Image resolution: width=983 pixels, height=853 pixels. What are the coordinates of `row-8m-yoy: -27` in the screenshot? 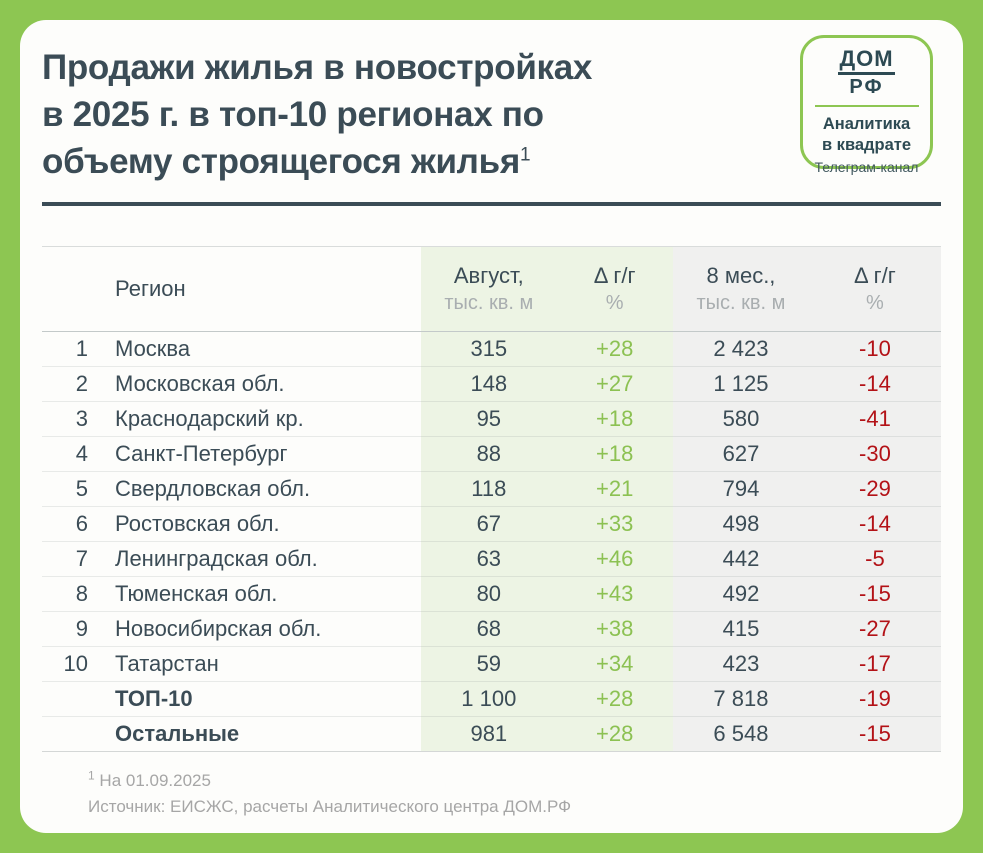 It's located at (874, 629).